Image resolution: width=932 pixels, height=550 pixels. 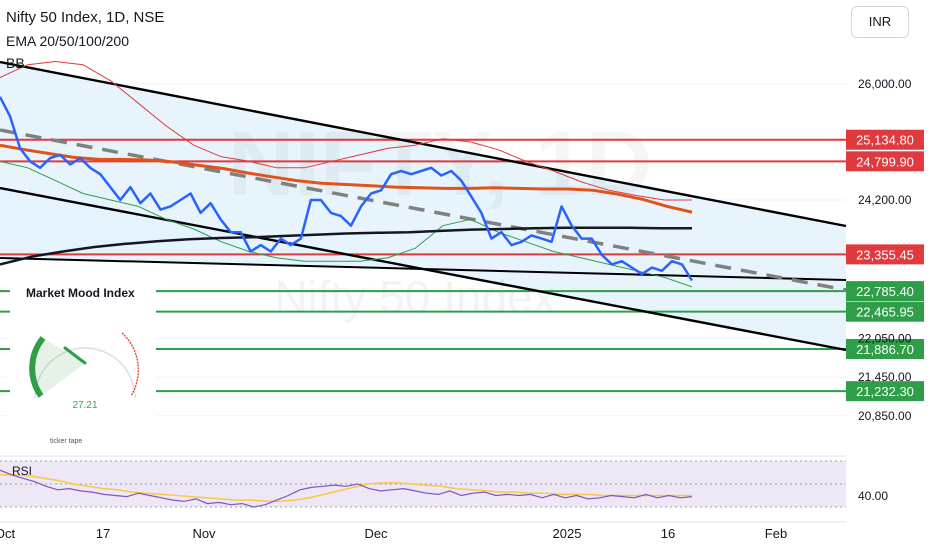 I want to click on x-tick-label-5: 16, so click(x=668, y=533).